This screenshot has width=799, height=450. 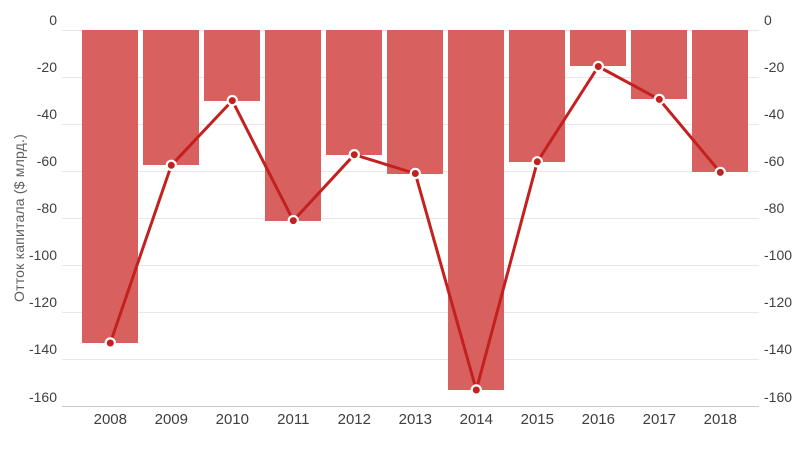 I want to click on x-axis-label-2008: 2008, so click(x=110, y=419).